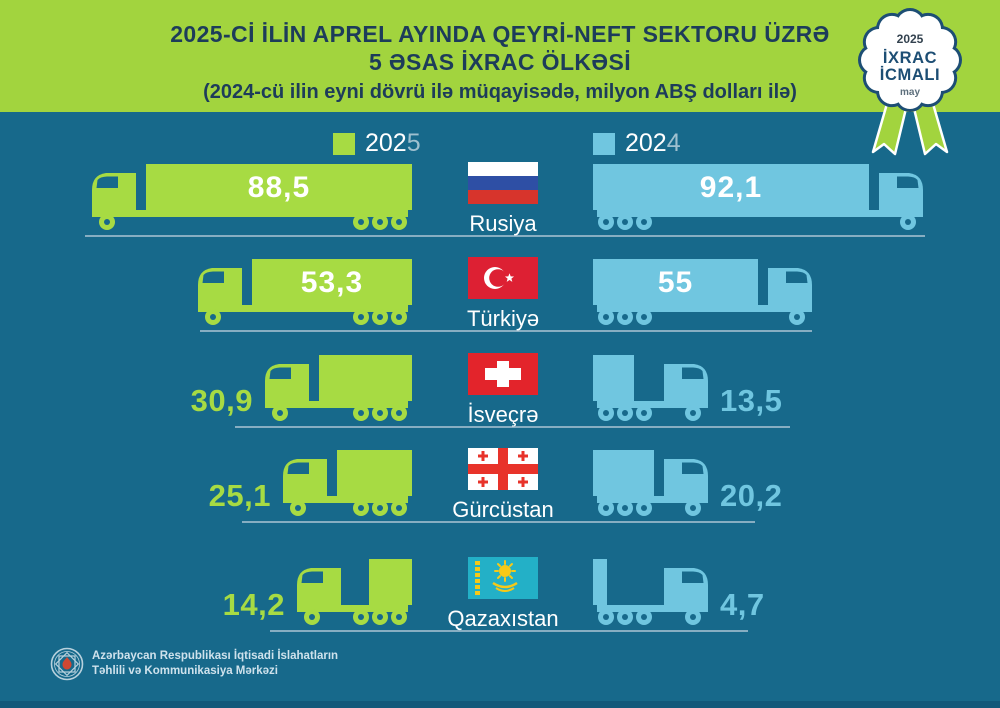  Describe the element at coordinates (239, 495) in the screenshot. I see `value-2025: 25,1` at that location.